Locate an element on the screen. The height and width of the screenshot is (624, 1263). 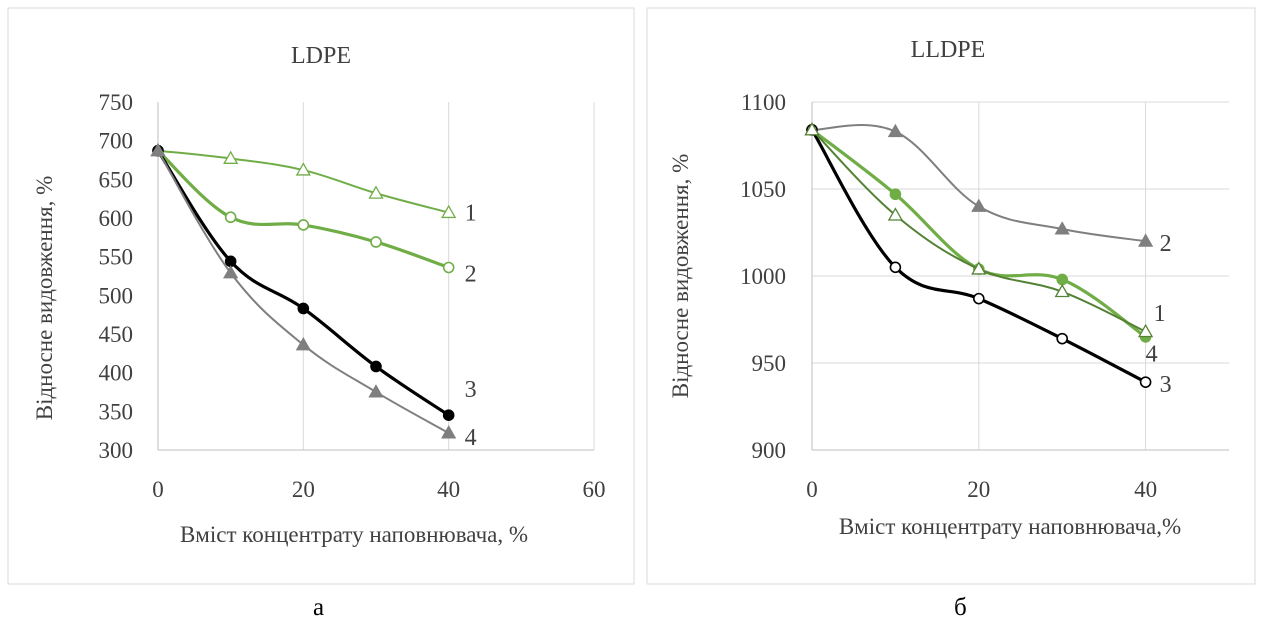
grid-lines is located at coordinates (448, 276).